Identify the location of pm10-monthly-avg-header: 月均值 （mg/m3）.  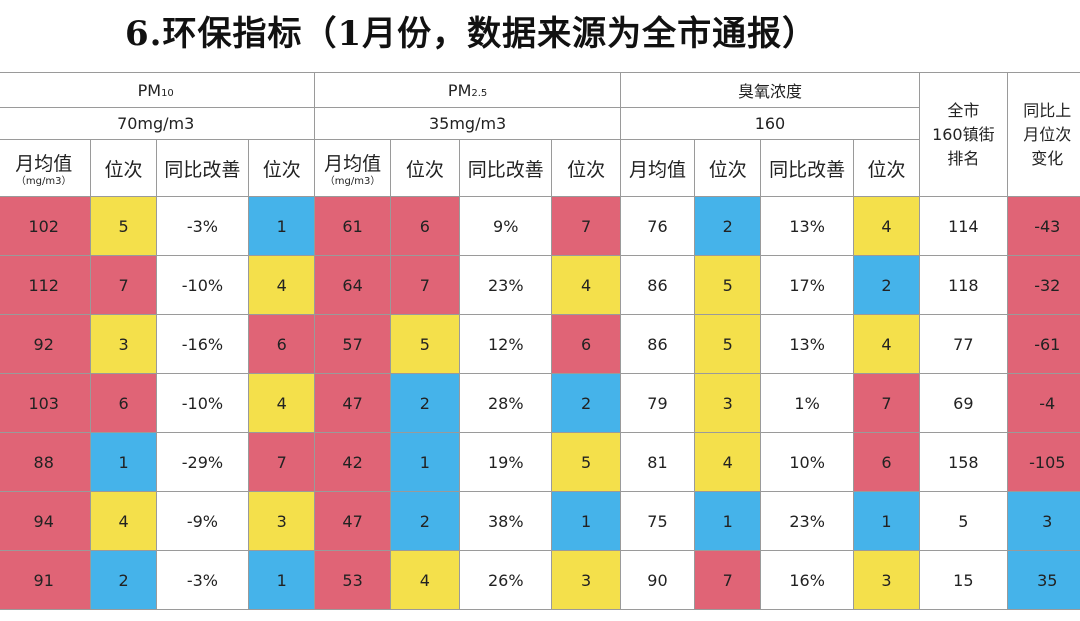
(46, 168).